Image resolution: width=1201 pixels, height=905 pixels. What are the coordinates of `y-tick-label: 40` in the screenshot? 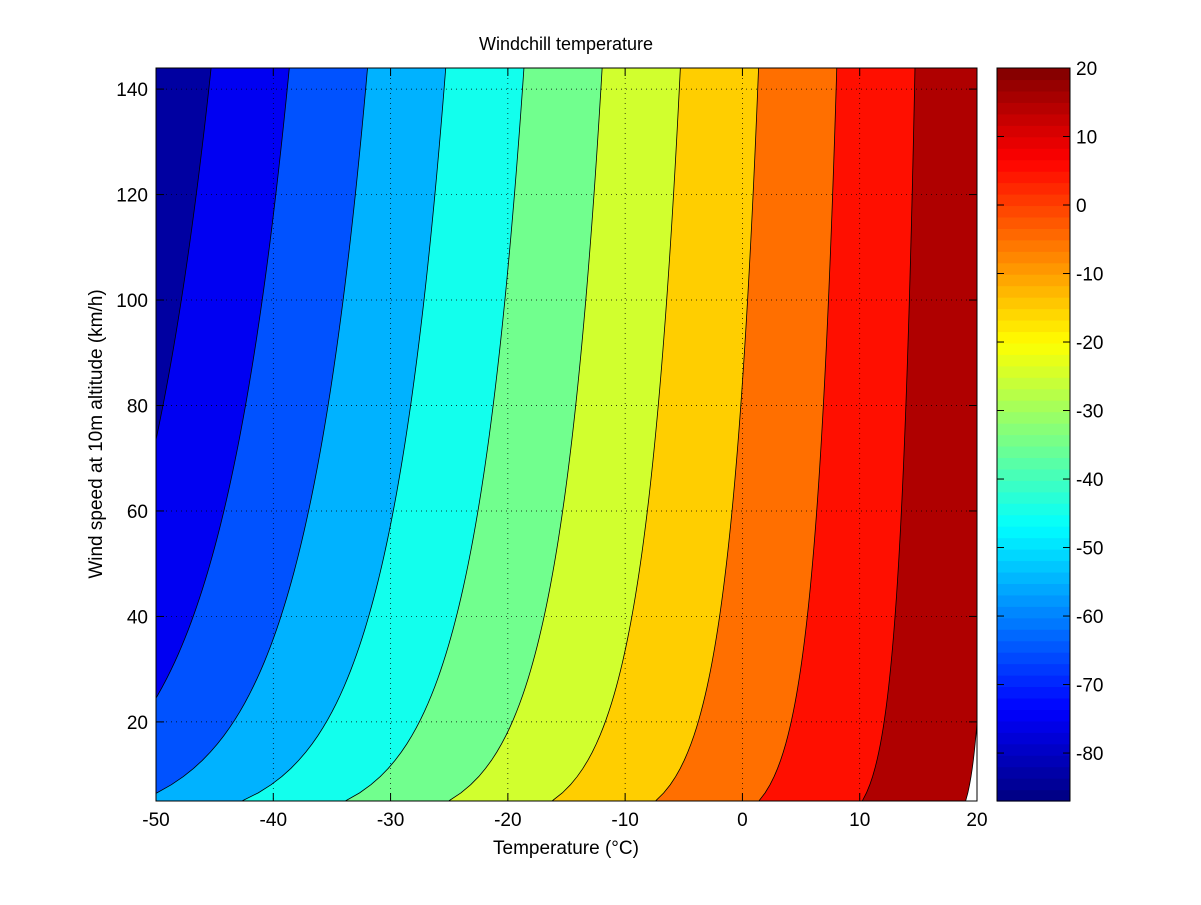 It's located at (137, 617).